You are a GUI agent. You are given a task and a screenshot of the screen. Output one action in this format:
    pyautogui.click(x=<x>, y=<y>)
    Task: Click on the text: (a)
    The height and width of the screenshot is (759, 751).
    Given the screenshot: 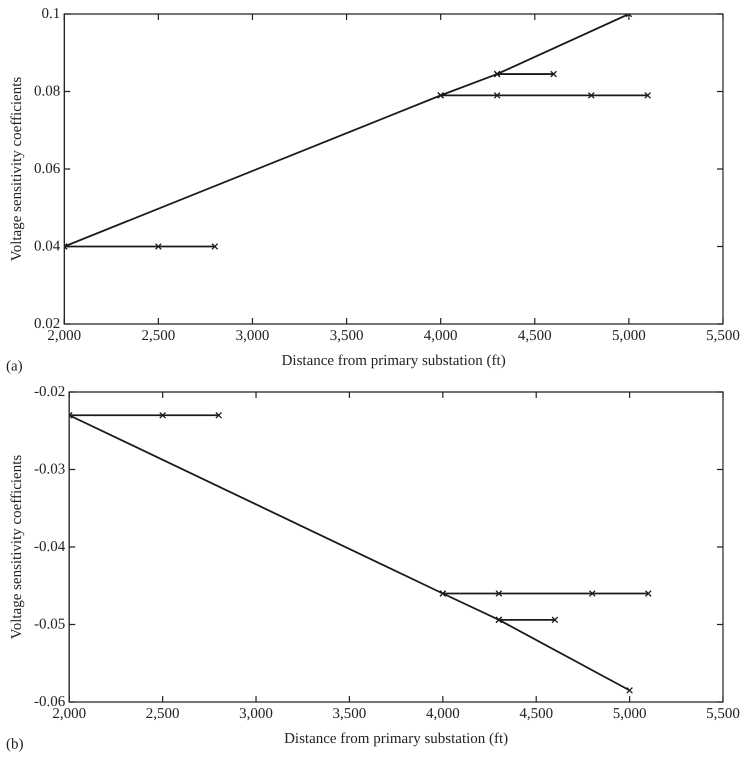 What is the action you would take?
    pyautogui.click(x=14, y=366)
    